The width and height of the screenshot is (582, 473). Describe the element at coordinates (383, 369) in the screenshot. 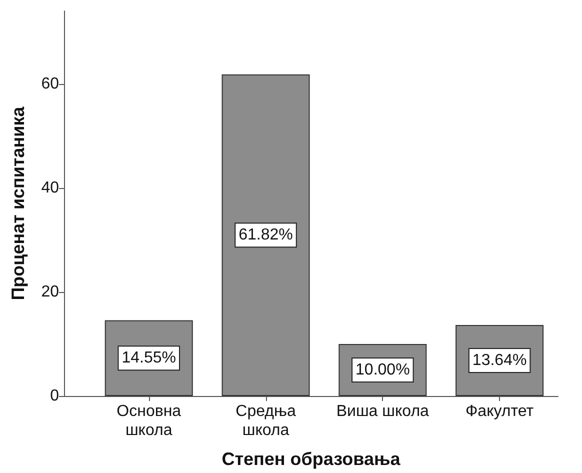

I see `data-label: 10.00%` at that location.